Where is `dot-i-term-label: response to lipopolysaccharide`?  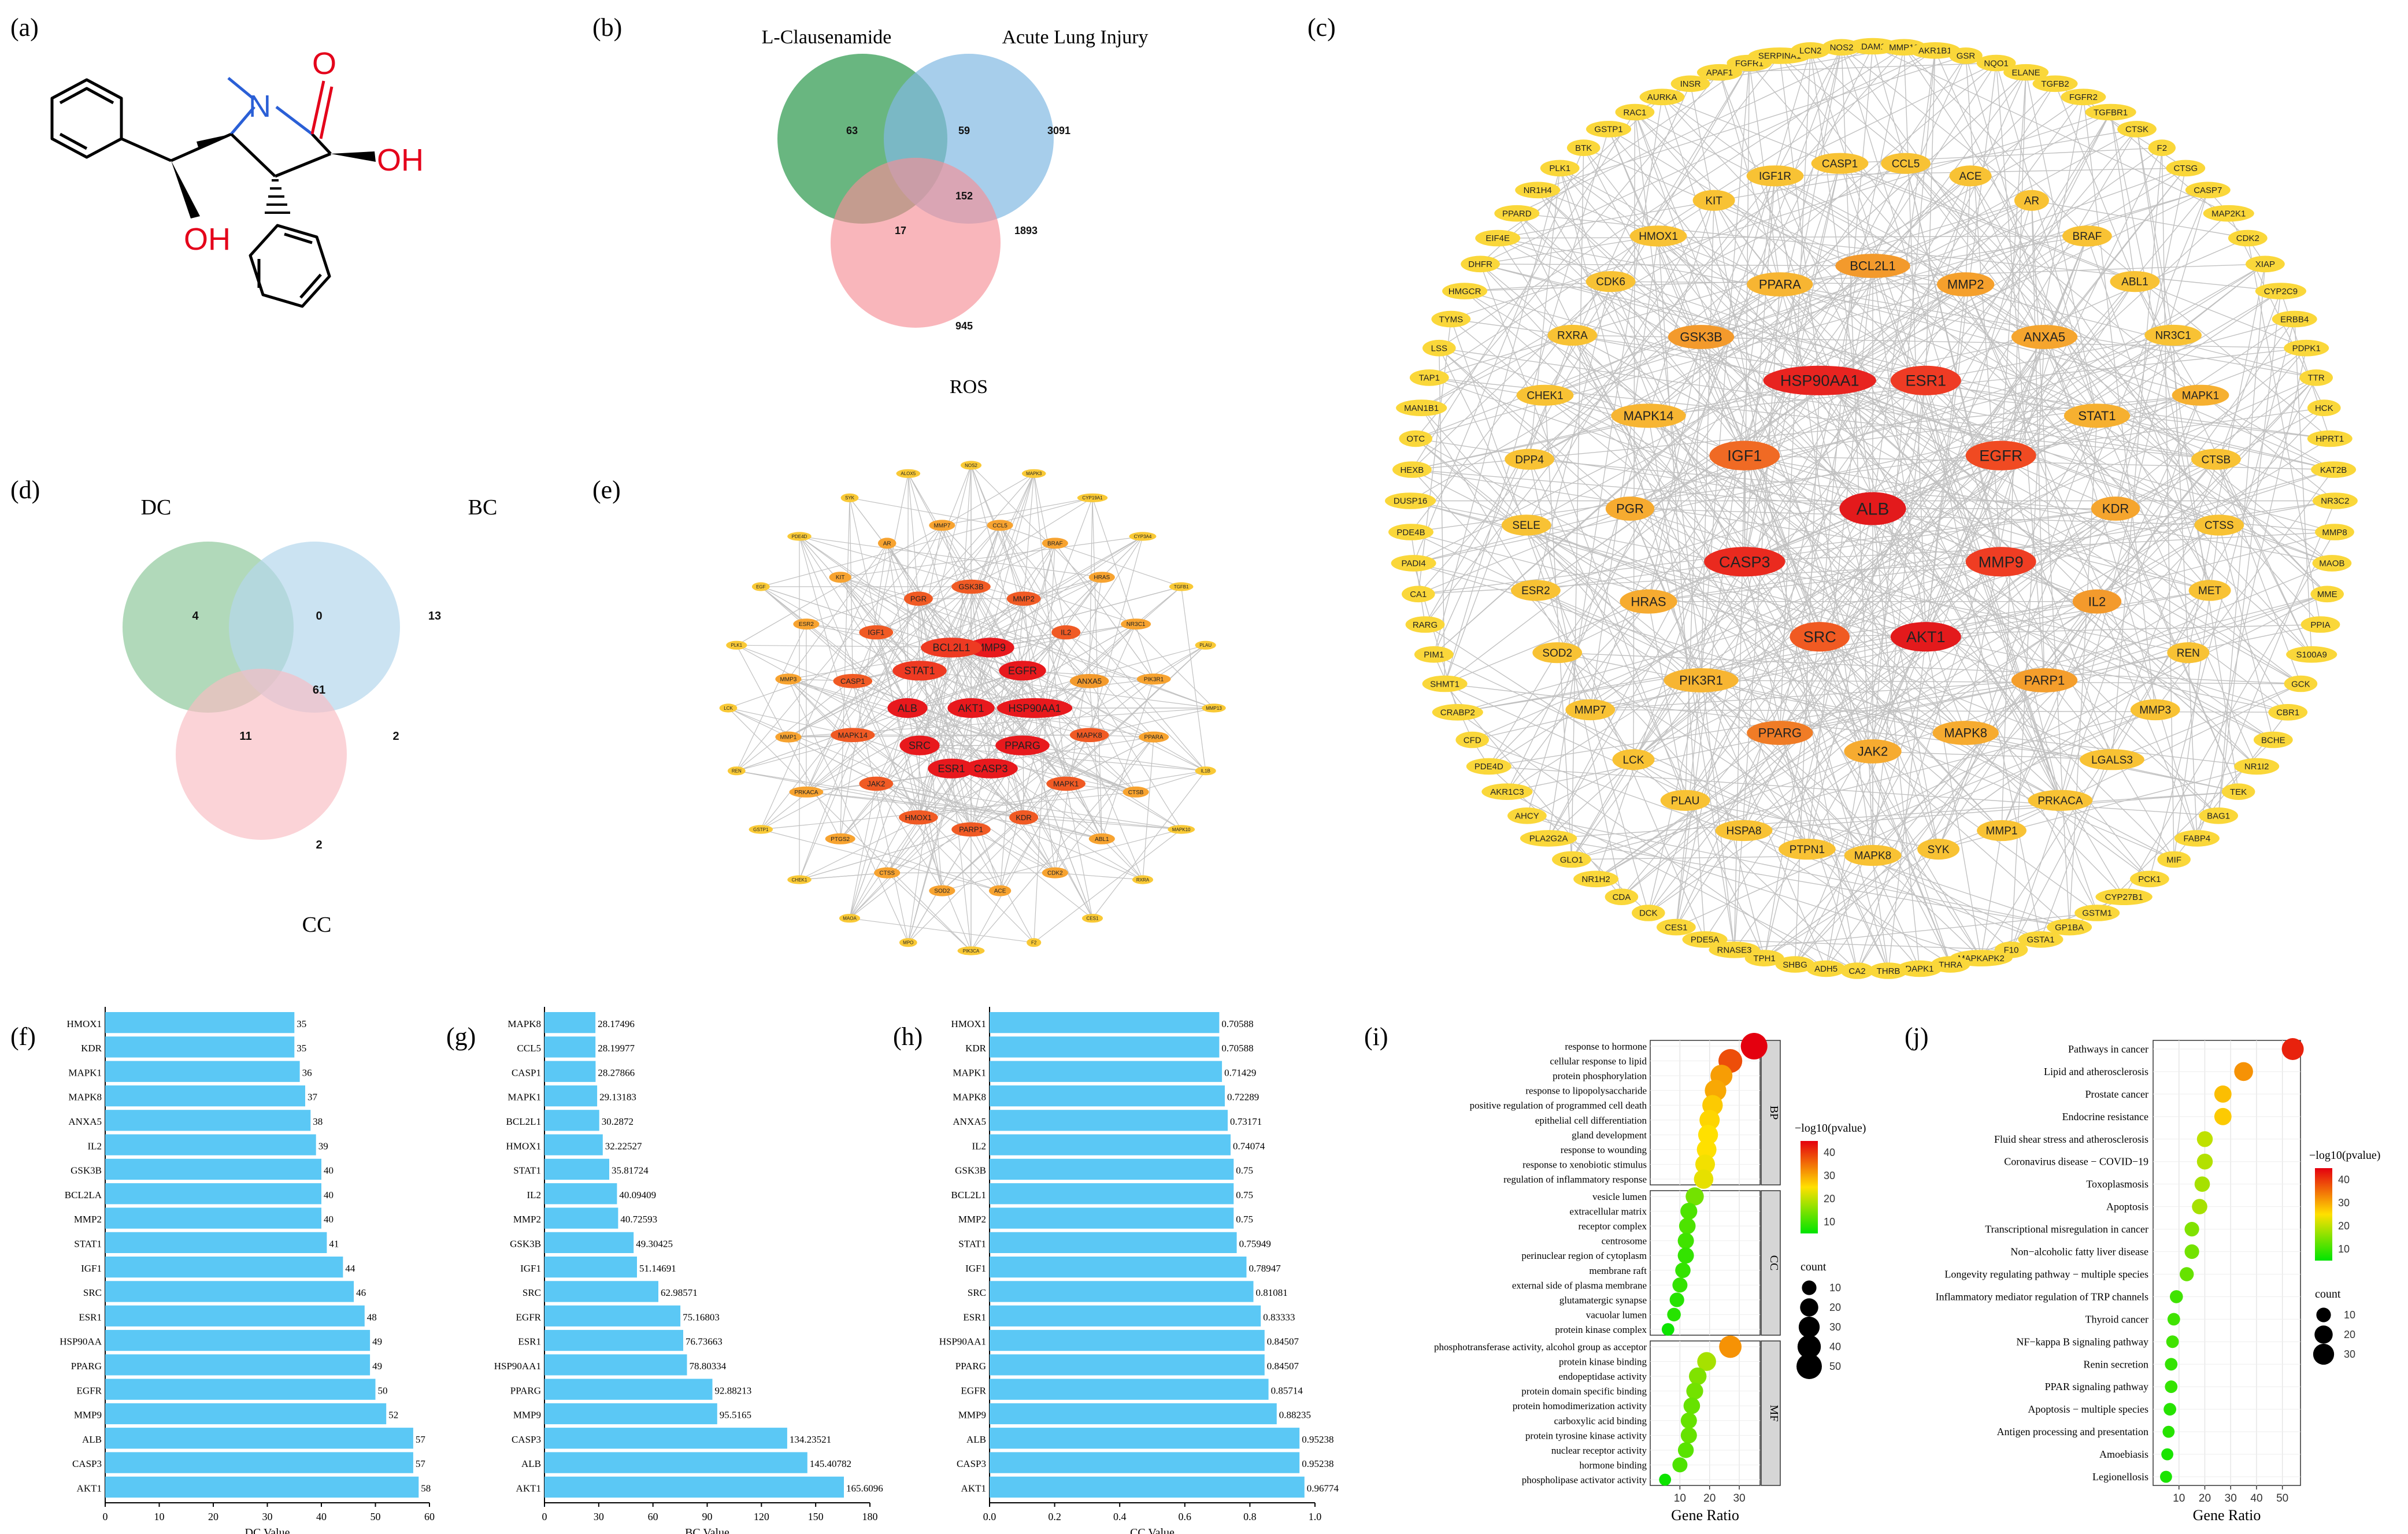
dot-i-term-label: response to lipopolysaccharide is located at coordinates (1586, 1090).